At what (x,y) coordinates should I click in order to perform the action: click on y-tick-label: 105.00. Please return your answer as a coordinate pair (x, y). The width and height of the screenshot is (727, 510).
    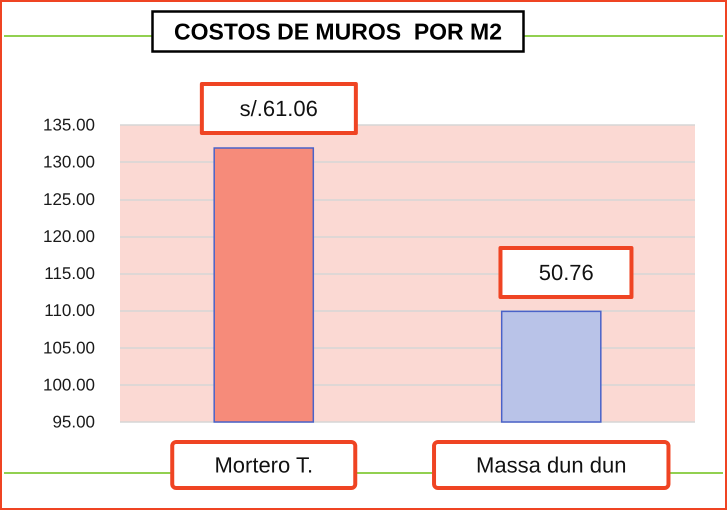
    Looking at the image, I should click on (69, 348).